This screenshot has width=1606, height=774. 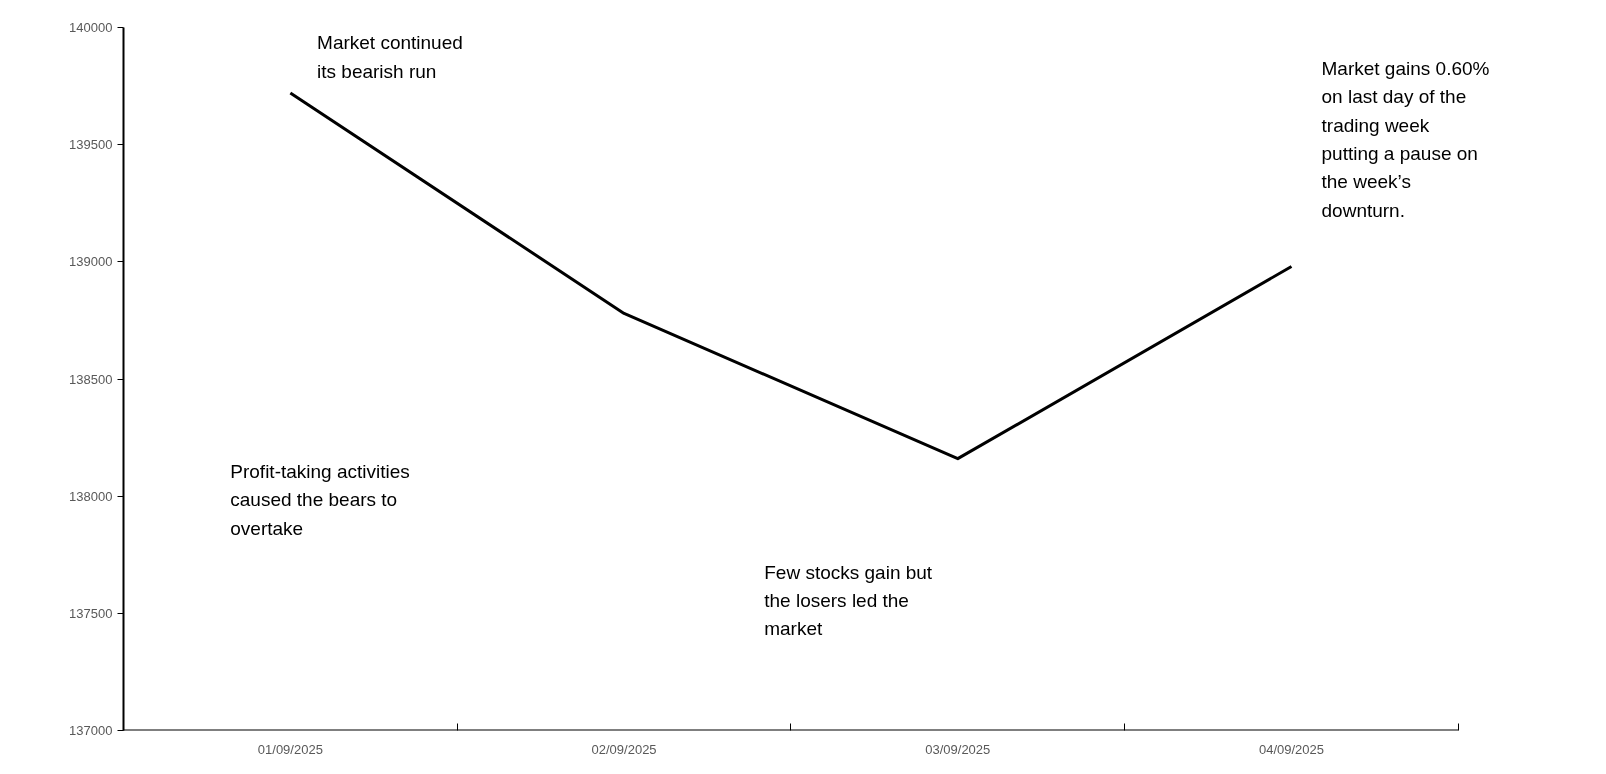 What do you see at coordinates (1291, 749) in the screenshot?
I see `x-tick-label: 04/09/2025` at bounding box center [1291, 749].